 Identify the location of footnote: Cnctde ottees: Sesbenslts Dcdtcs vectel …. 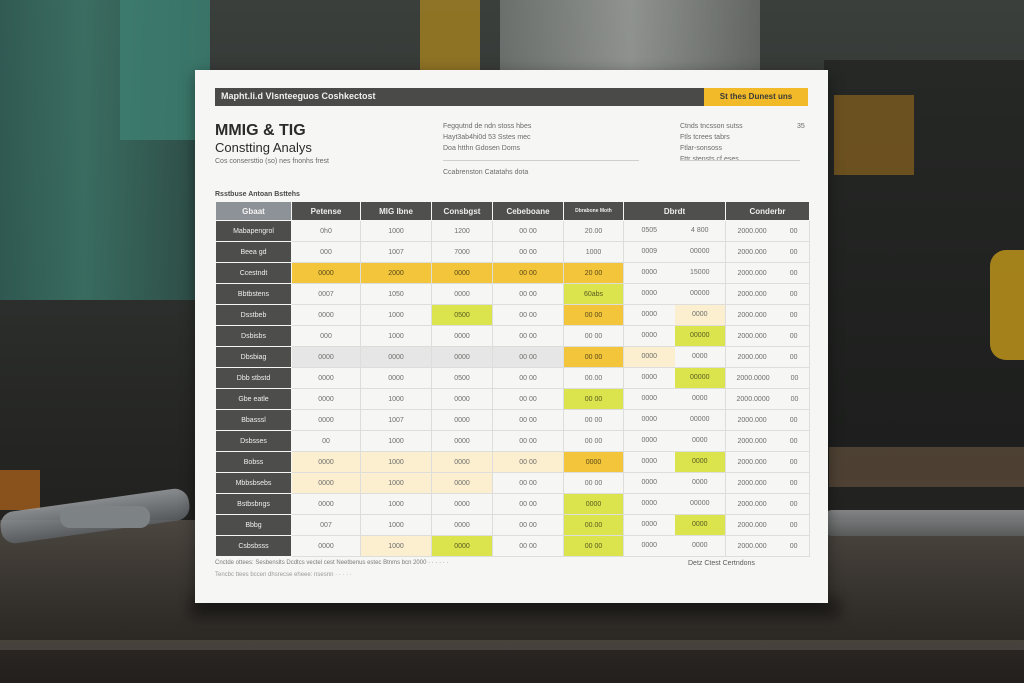
(332, 563).